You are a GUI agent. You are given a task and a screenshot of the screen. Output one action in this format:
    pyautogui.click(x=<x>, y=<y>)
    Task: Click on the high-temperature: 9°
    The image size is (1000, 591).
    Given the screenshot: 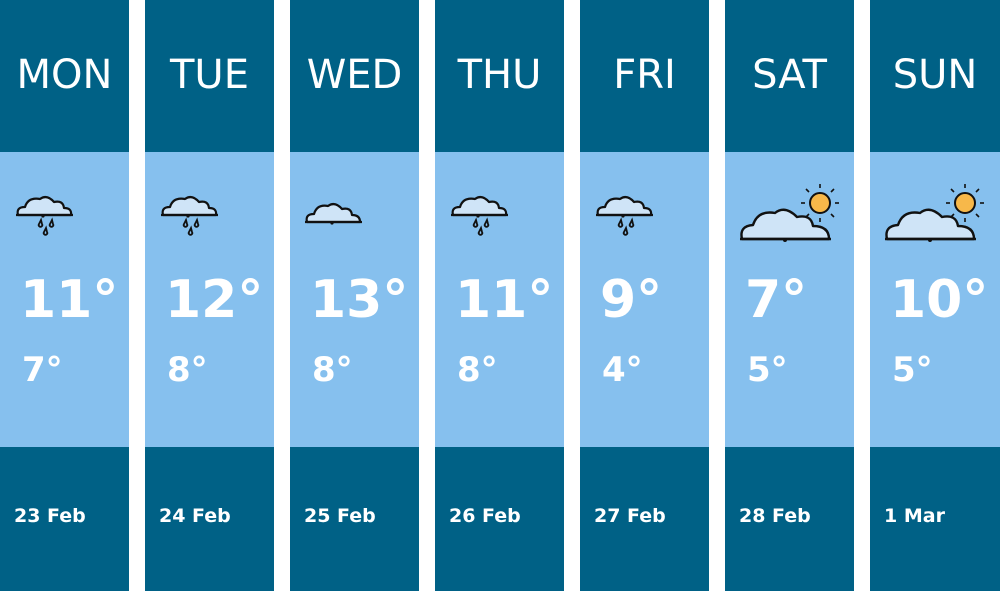 What is the action you would take?
    pyautogui.click(x=631, y=300)
    